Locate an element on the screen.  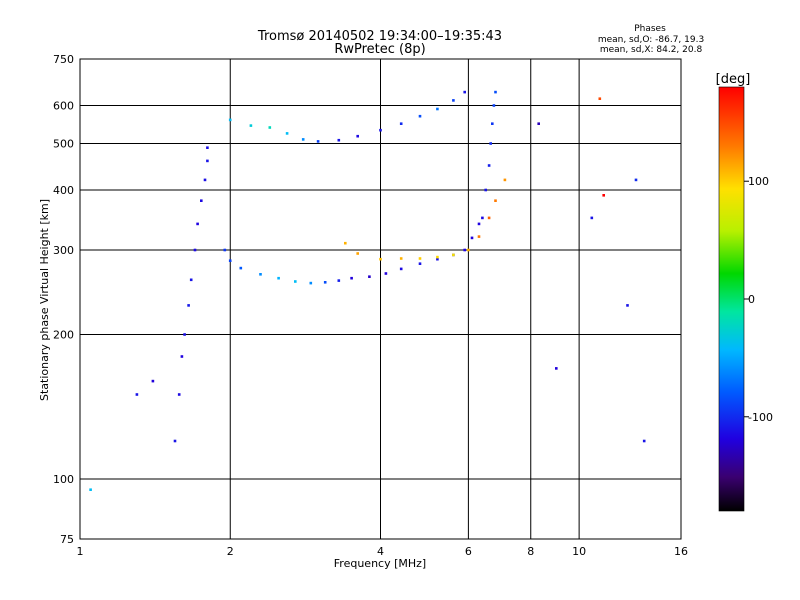
y-tick-label: 200 is located at coordinates (63, 335).